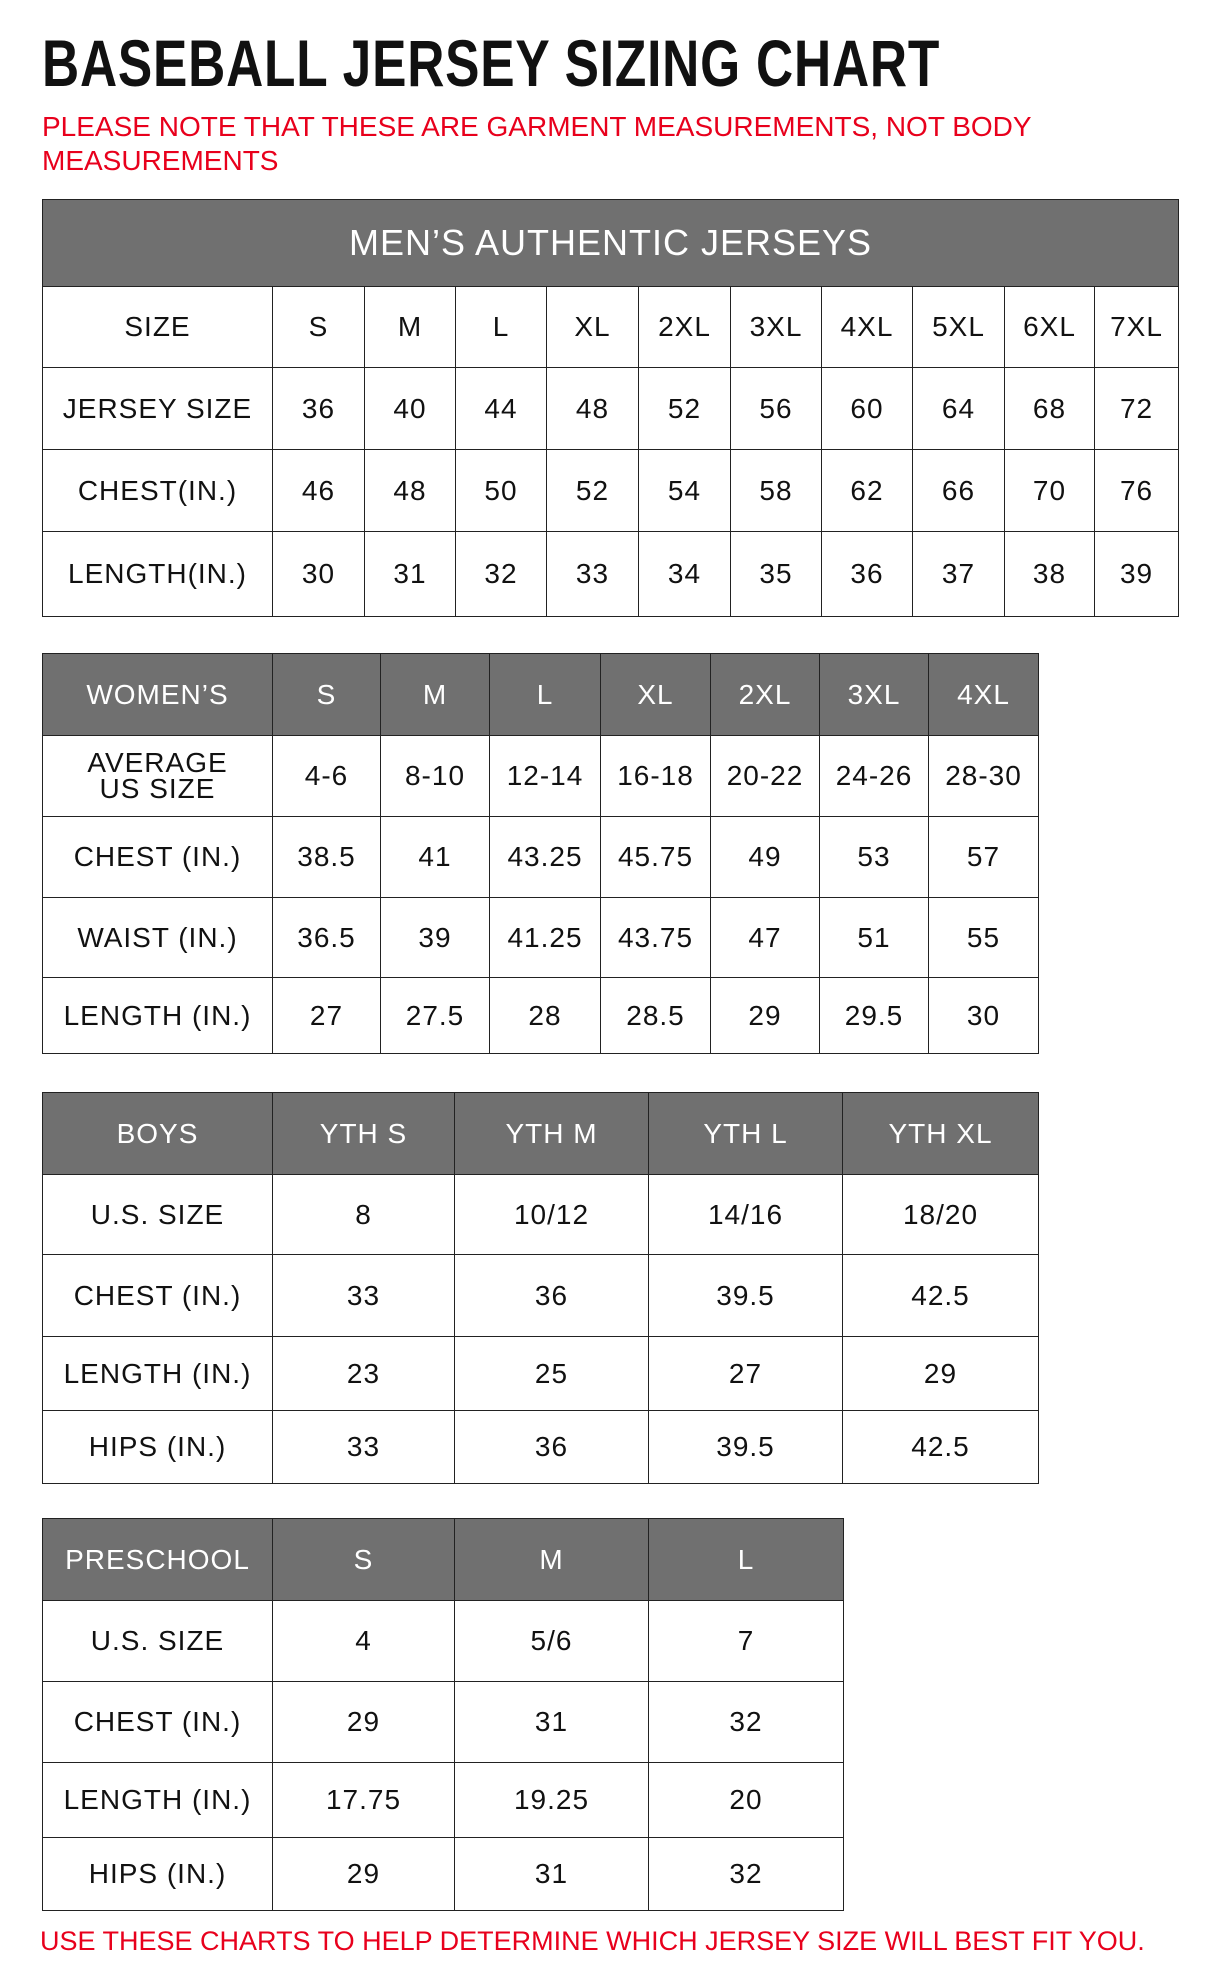 This screenshot has width=1220, height=1974. Describe the element at coordinates (655, 694) in the screenshot. I see `size-column-header: XL` at that location.